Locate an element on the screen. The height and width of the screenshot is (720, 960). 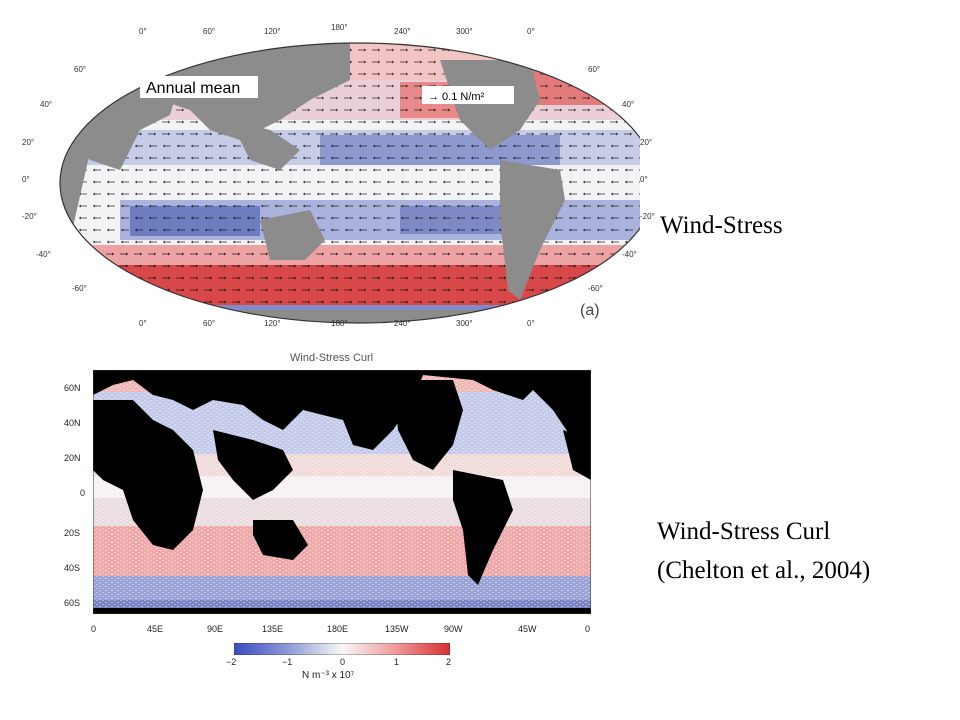
wind-stress-label: Wind-Stress is located at coordinates (721, 225).